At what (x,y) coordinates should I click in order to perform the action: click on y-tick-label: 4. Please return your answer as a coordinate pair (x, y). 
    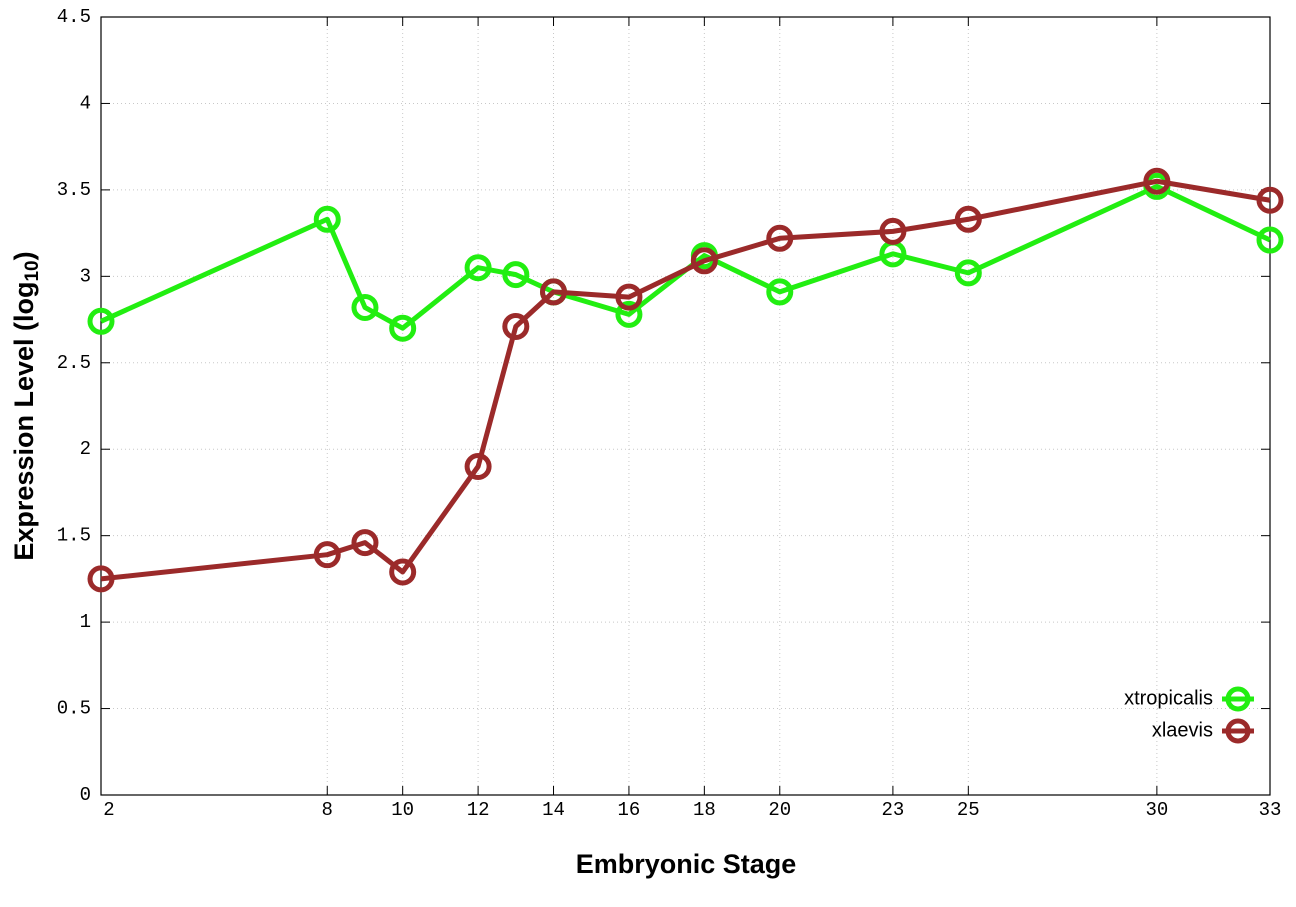
    Looking at the image, I should click on (85, 103).